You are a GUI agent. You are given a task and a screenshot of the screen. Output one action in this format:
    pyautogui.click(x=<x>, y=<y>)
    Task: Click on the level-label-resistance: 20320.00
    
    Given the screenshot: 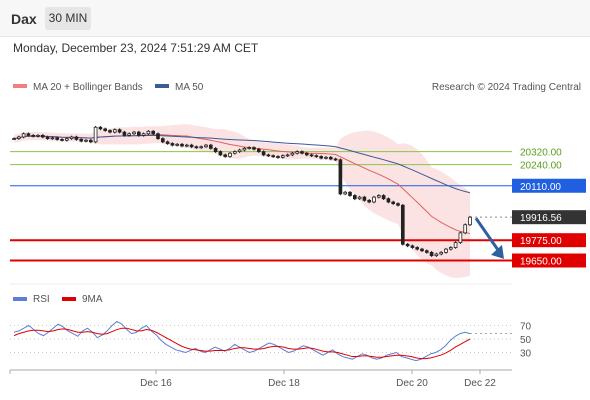 What is the action you would take?
    pyautogui.click(x=541, y=153)
    